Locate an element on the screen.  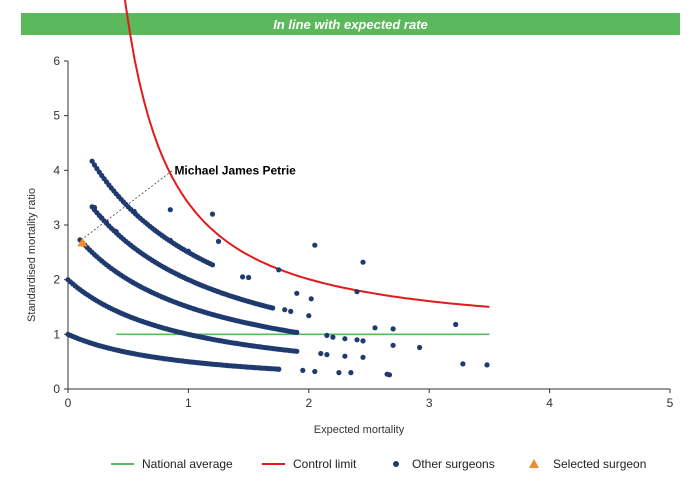
x-tick-label: 5 is located at coordinates (670, 403).